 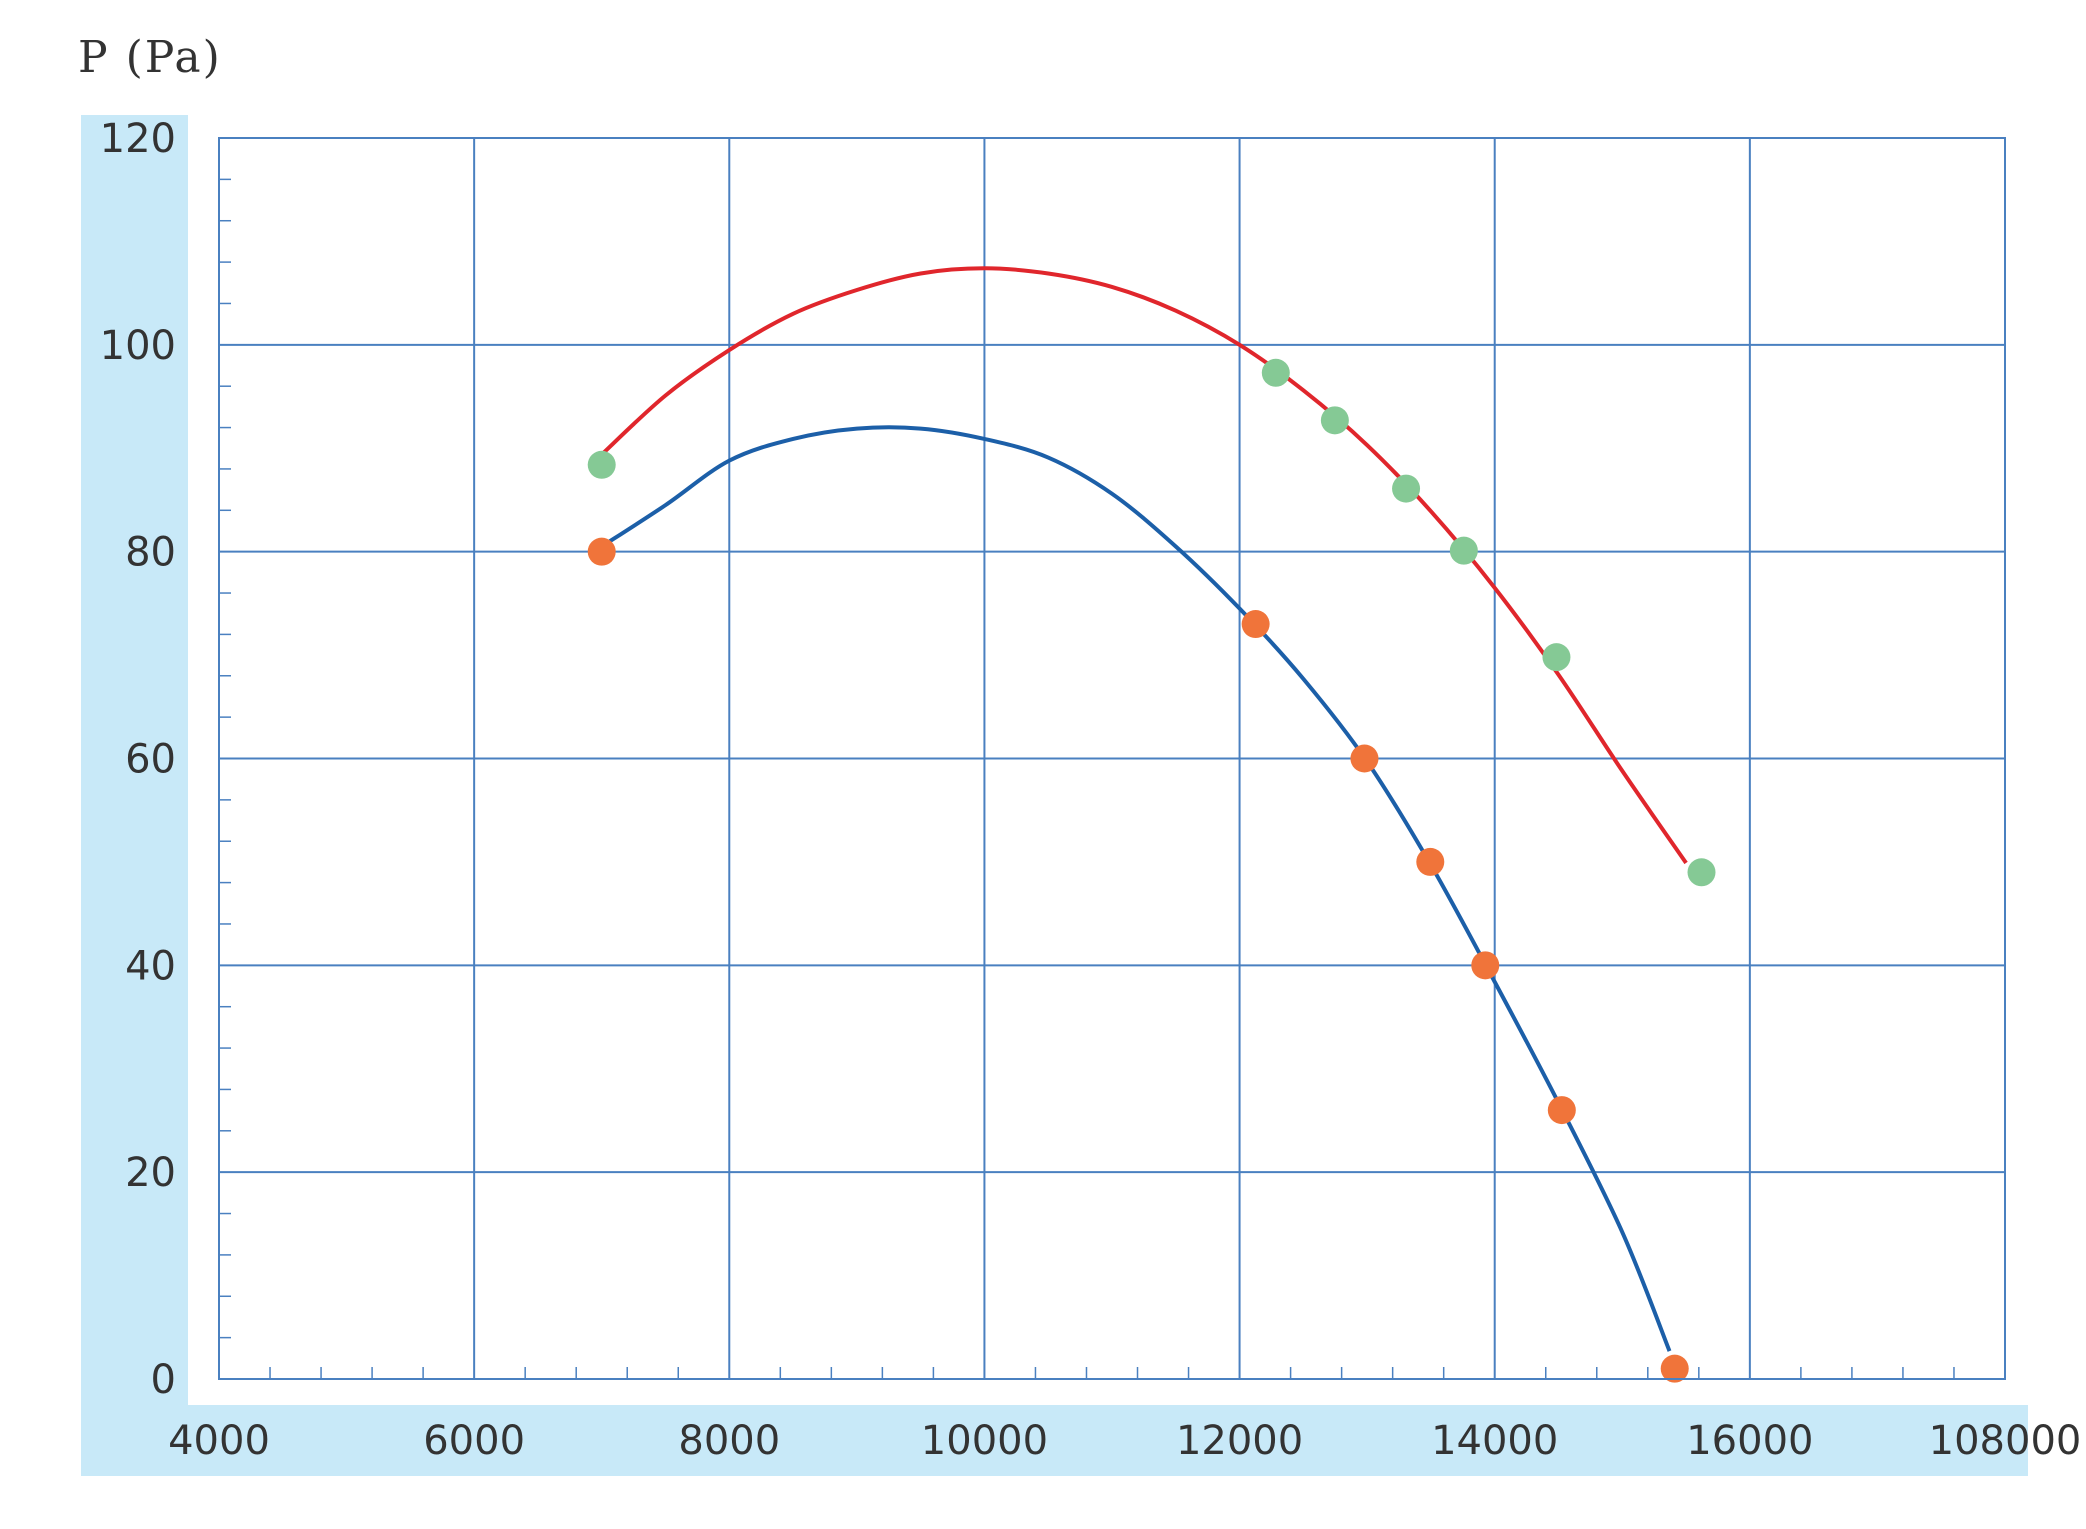 I want to click on x-tick-label: 12000, so click(x=1239, y=1441).